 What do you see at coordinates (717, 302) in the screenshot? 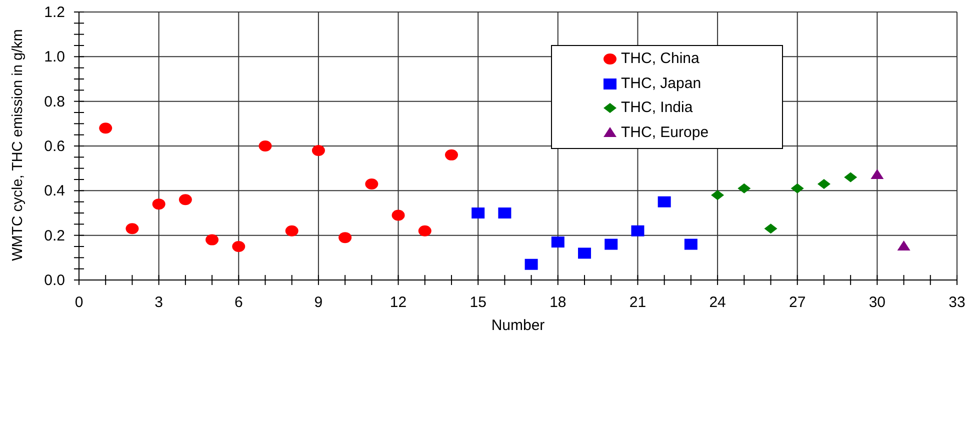
I see `x-tick-label: 24` at bounding box center [717, 302].